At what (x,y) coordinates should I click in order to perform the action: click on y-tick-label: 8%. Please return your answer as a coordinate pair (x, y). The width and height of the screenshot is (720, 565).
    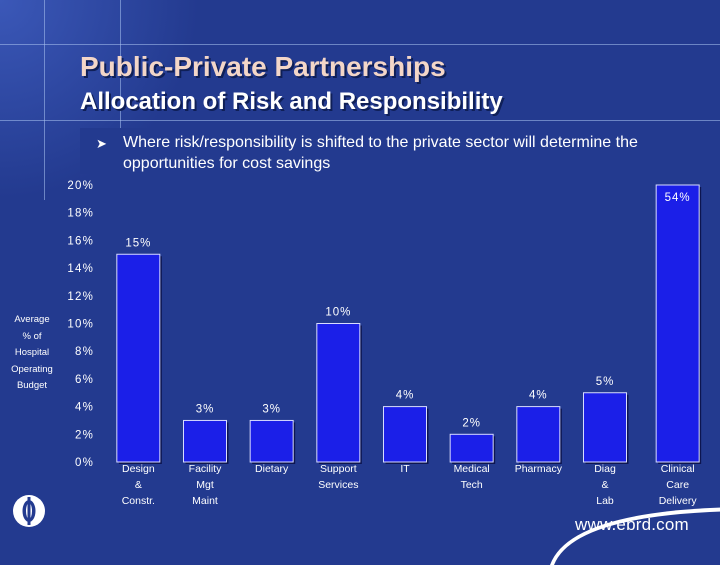
    Looking at the image, I should click on (84, 352).